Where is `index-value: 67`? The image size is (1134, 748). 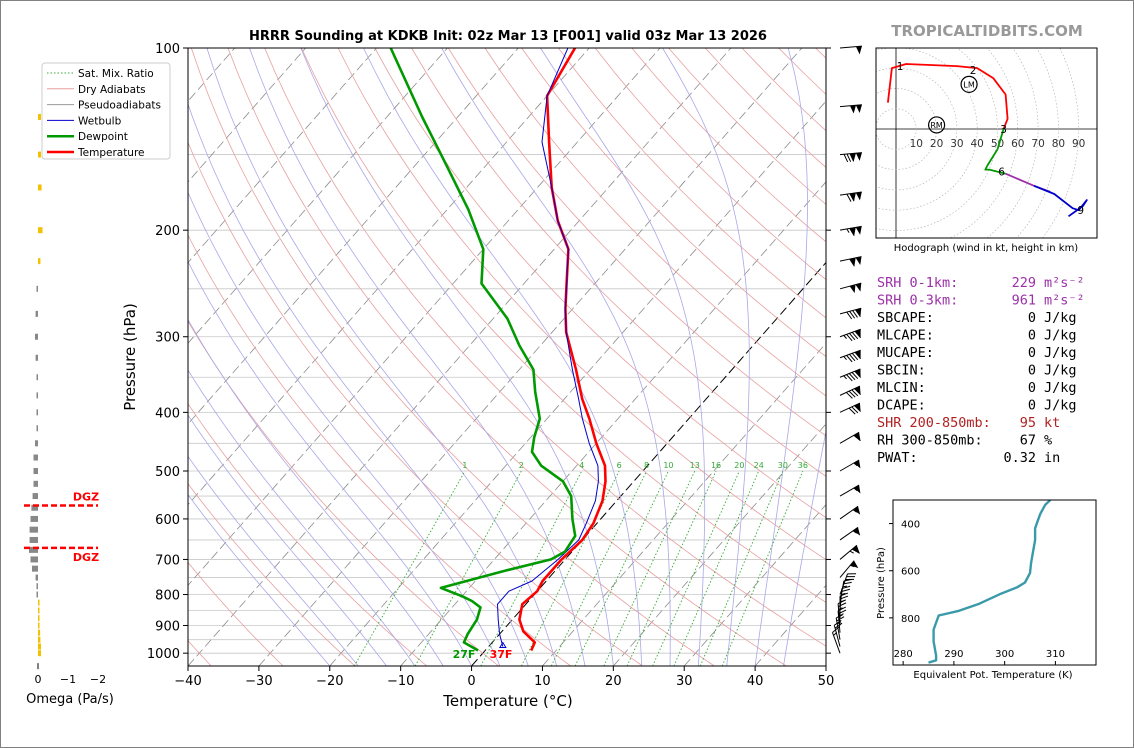 index-value: 67 is located at coordinates (1028, 441).